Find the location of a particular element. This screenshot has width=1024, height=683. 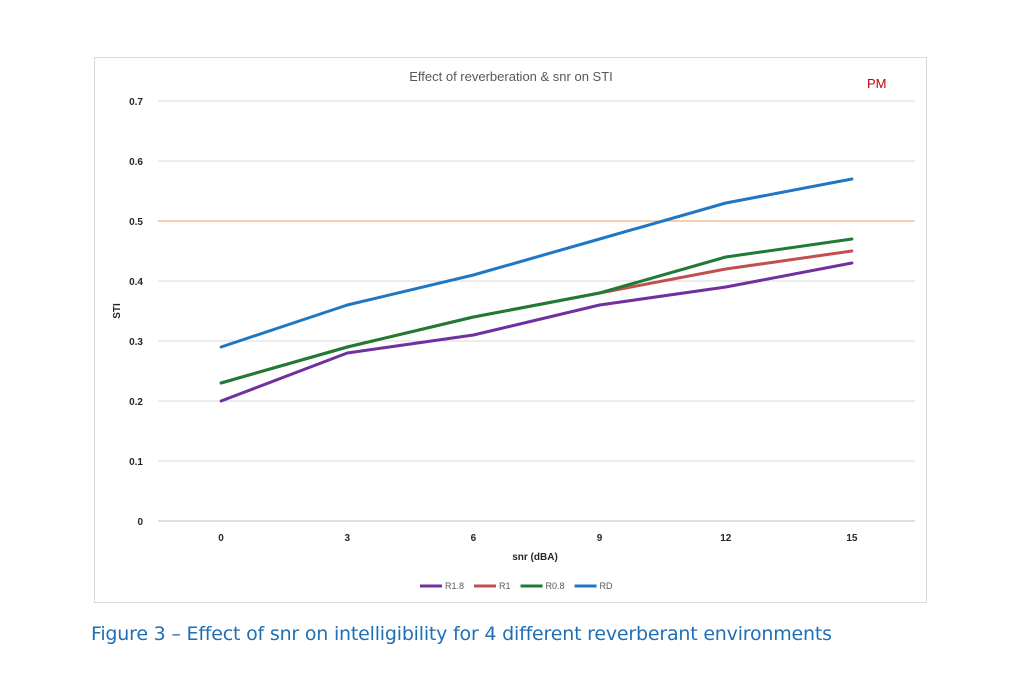

legend-label: R0.8 is located at coordinates (555, 586).